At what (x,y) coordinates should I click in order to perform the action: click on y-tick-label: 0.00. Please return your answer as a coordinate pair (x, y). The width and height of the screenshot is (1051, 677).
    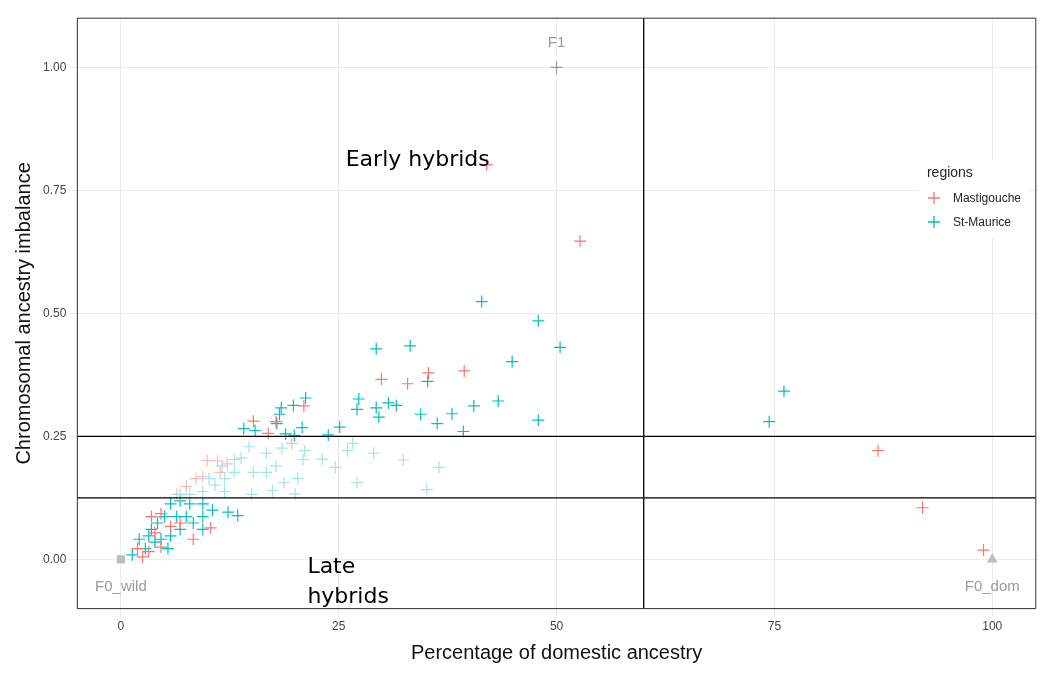
    Looking at the image, I should click on (55, 558).